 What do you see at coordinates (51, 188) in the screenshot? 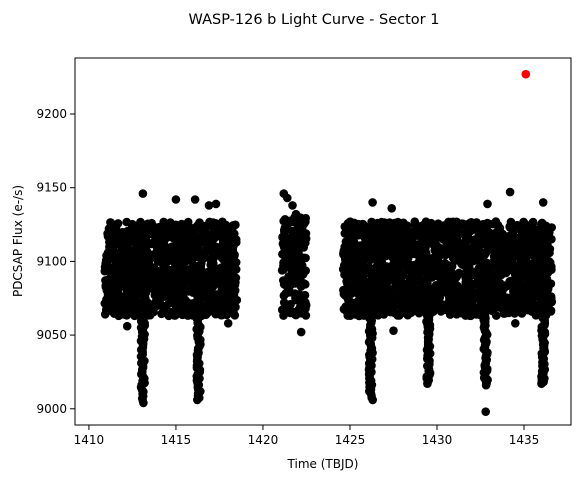
I see `y-tick-label: 9150` at bounding box center [51, 188].